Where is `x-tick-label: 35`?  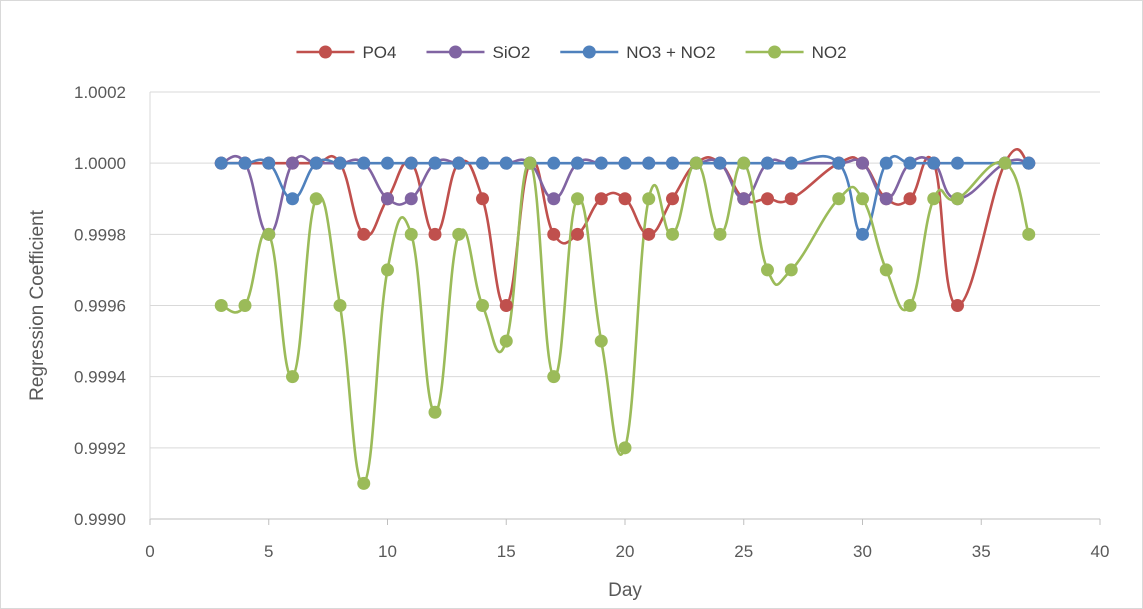 x-tick-label: 35 is located at coordinates (981, 551).